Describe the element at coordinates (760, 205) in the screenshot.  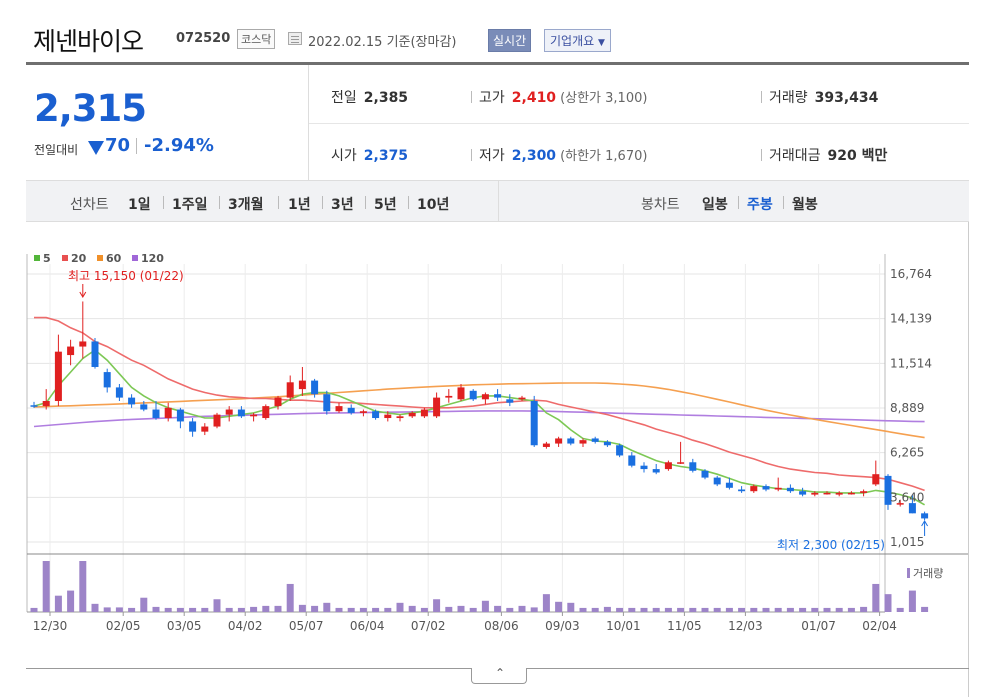
I see `candle-weekly: 주봉` at that location.